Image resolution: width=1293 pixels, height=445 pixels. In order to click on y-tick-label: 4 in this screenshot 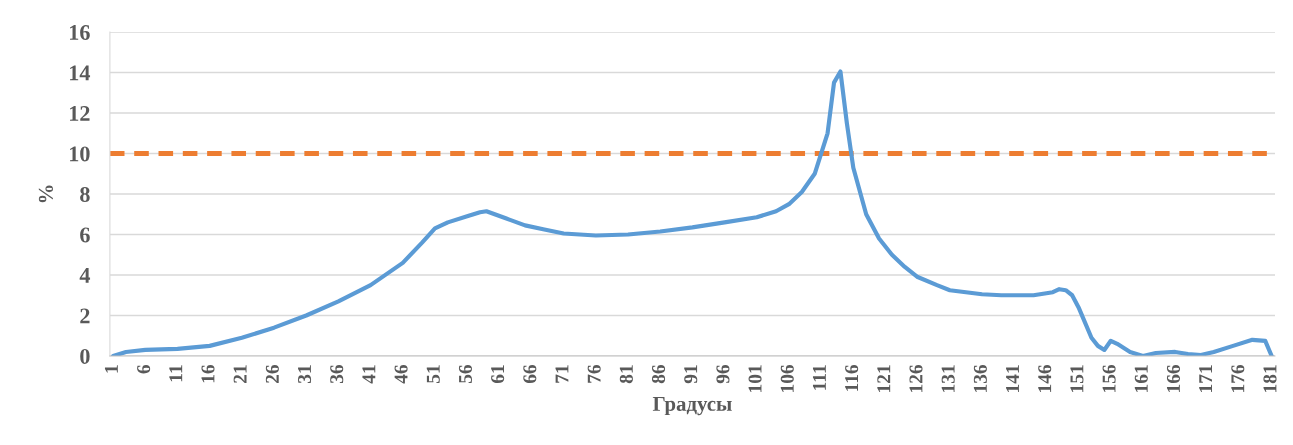, I will do `click(85, 275)`.